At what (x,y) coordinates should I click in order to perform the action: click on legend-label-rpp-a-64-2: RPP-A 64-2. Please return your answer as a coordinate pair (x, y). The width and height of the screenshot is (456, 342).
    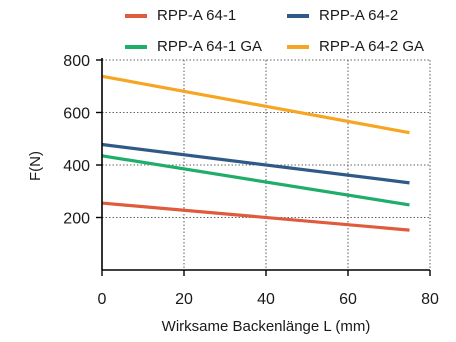
    Looking at the image, I should click on (359, 15).